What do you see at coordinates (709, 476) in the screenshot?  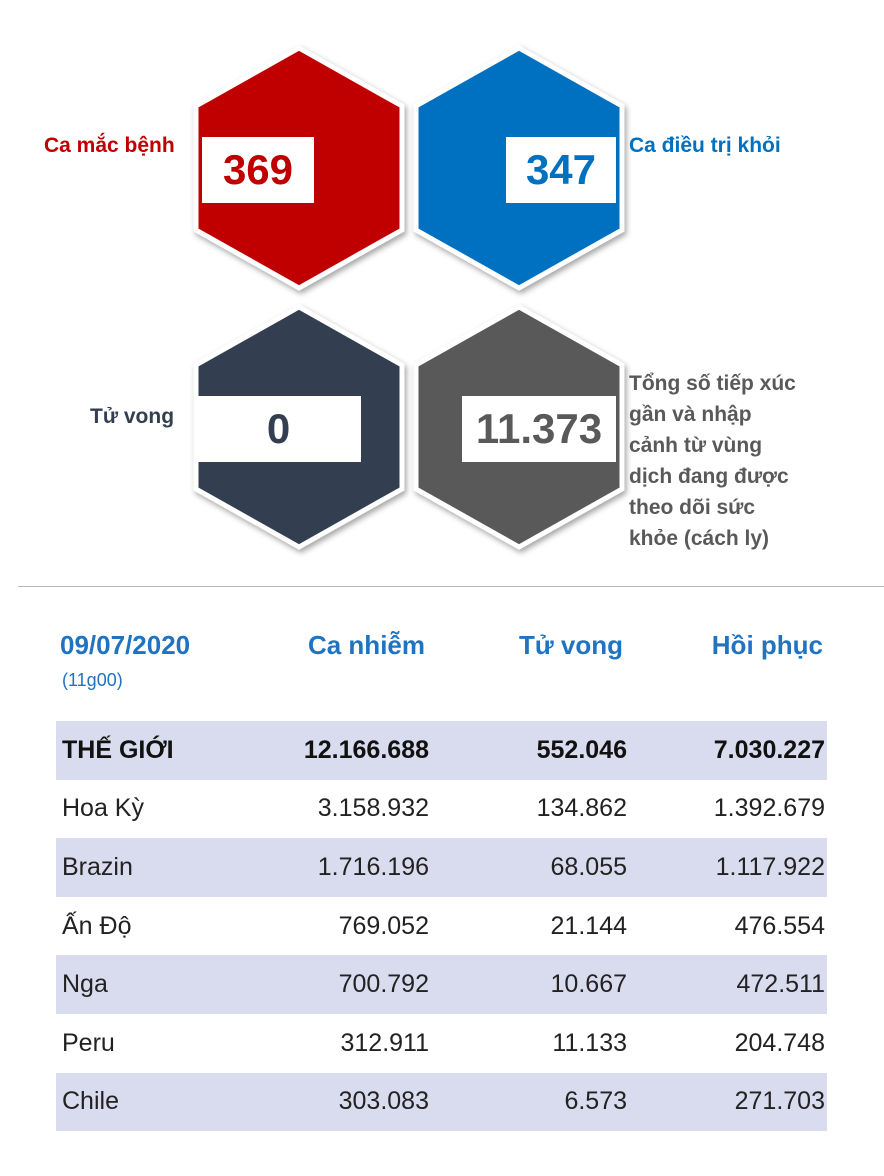 I see `monitored-label-line: dịch đang được` at bounding box center [709, 476].